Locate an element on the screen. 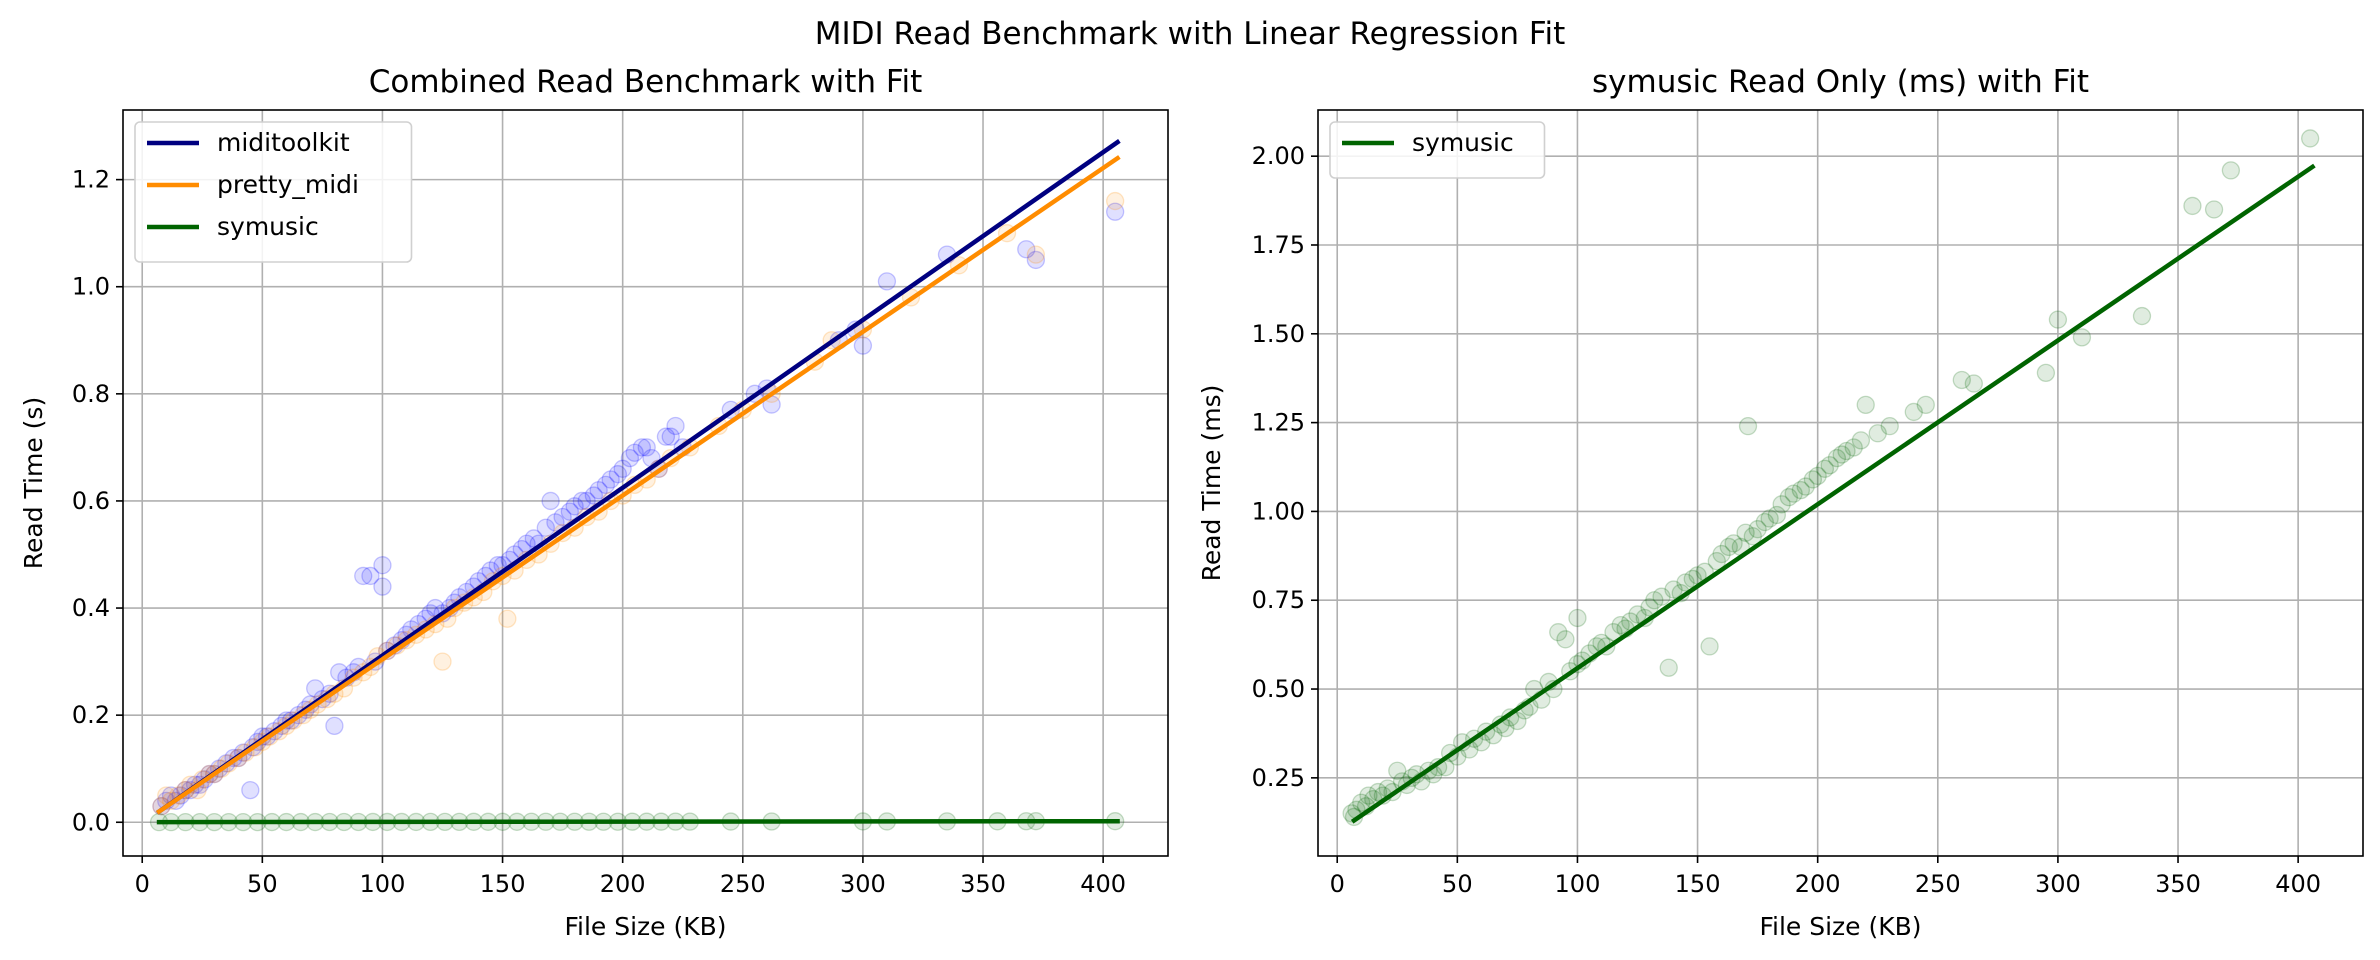 This screenshot has height=960, width=2380. x-axis-label: File Size (KB) is located at coordinates (1840, 926).